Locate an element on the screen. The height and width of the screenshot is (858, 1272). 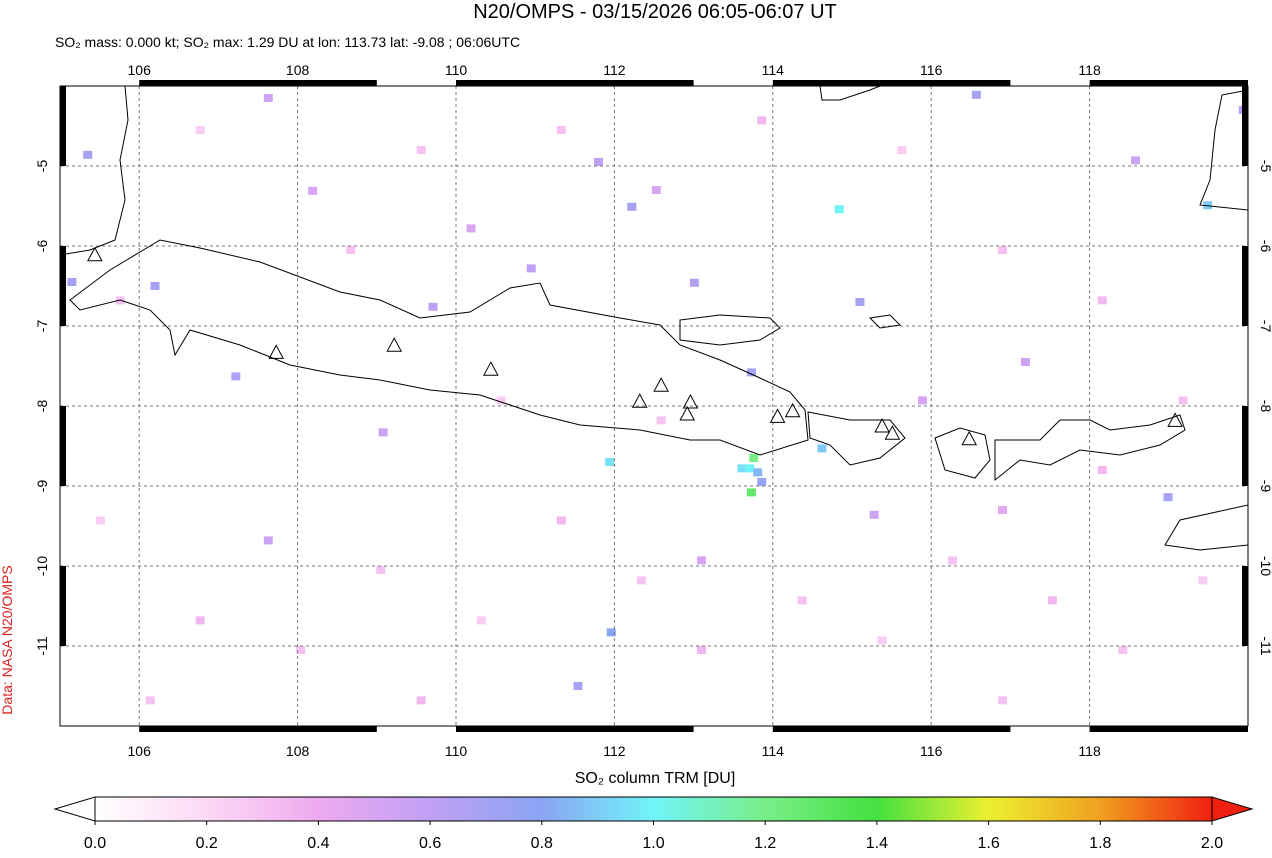
coast-sumatra is located at coordinates (94, 171).